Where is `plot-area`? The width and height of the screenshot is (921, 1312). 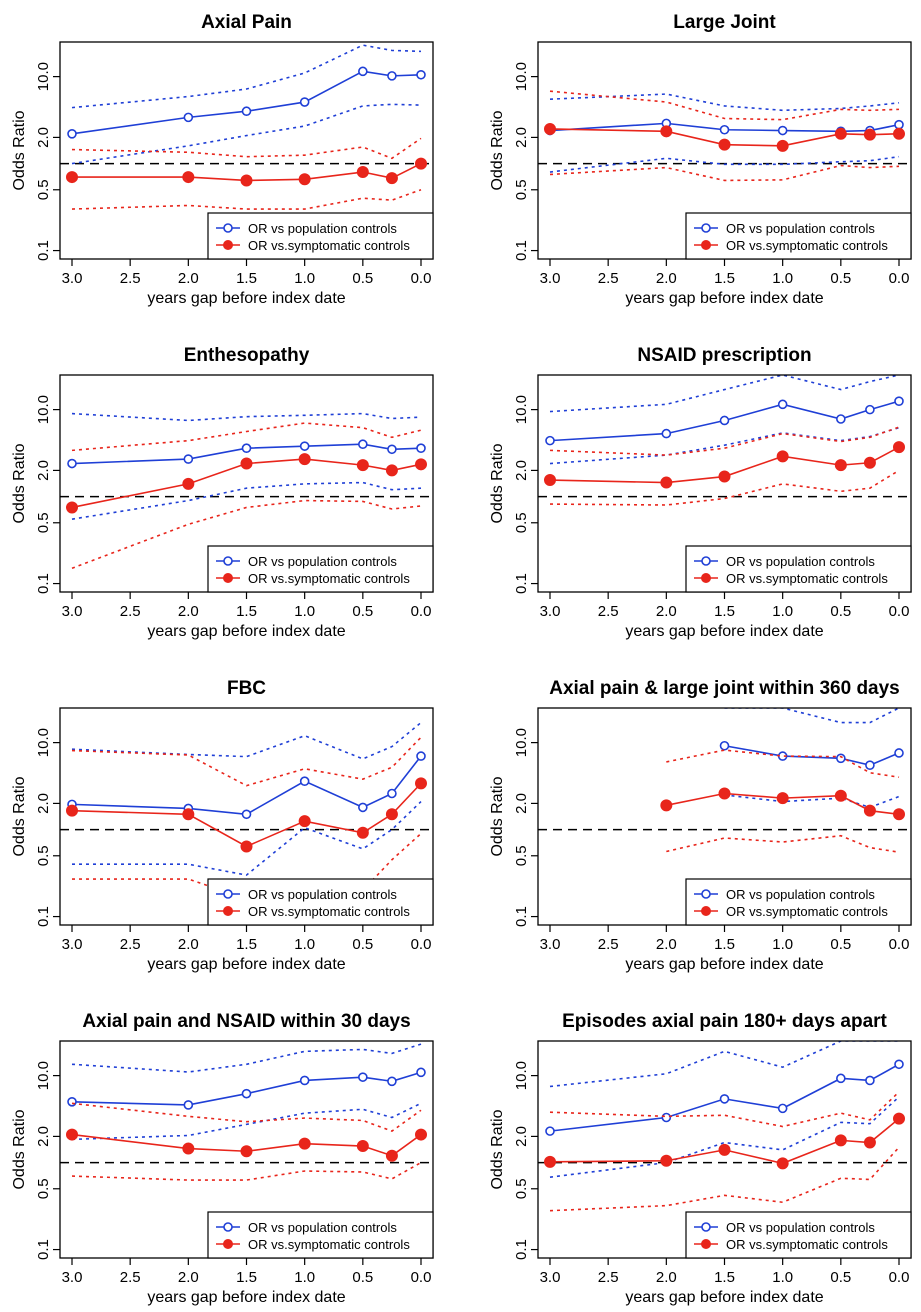 plot-area is located at coordinates (246, 810).